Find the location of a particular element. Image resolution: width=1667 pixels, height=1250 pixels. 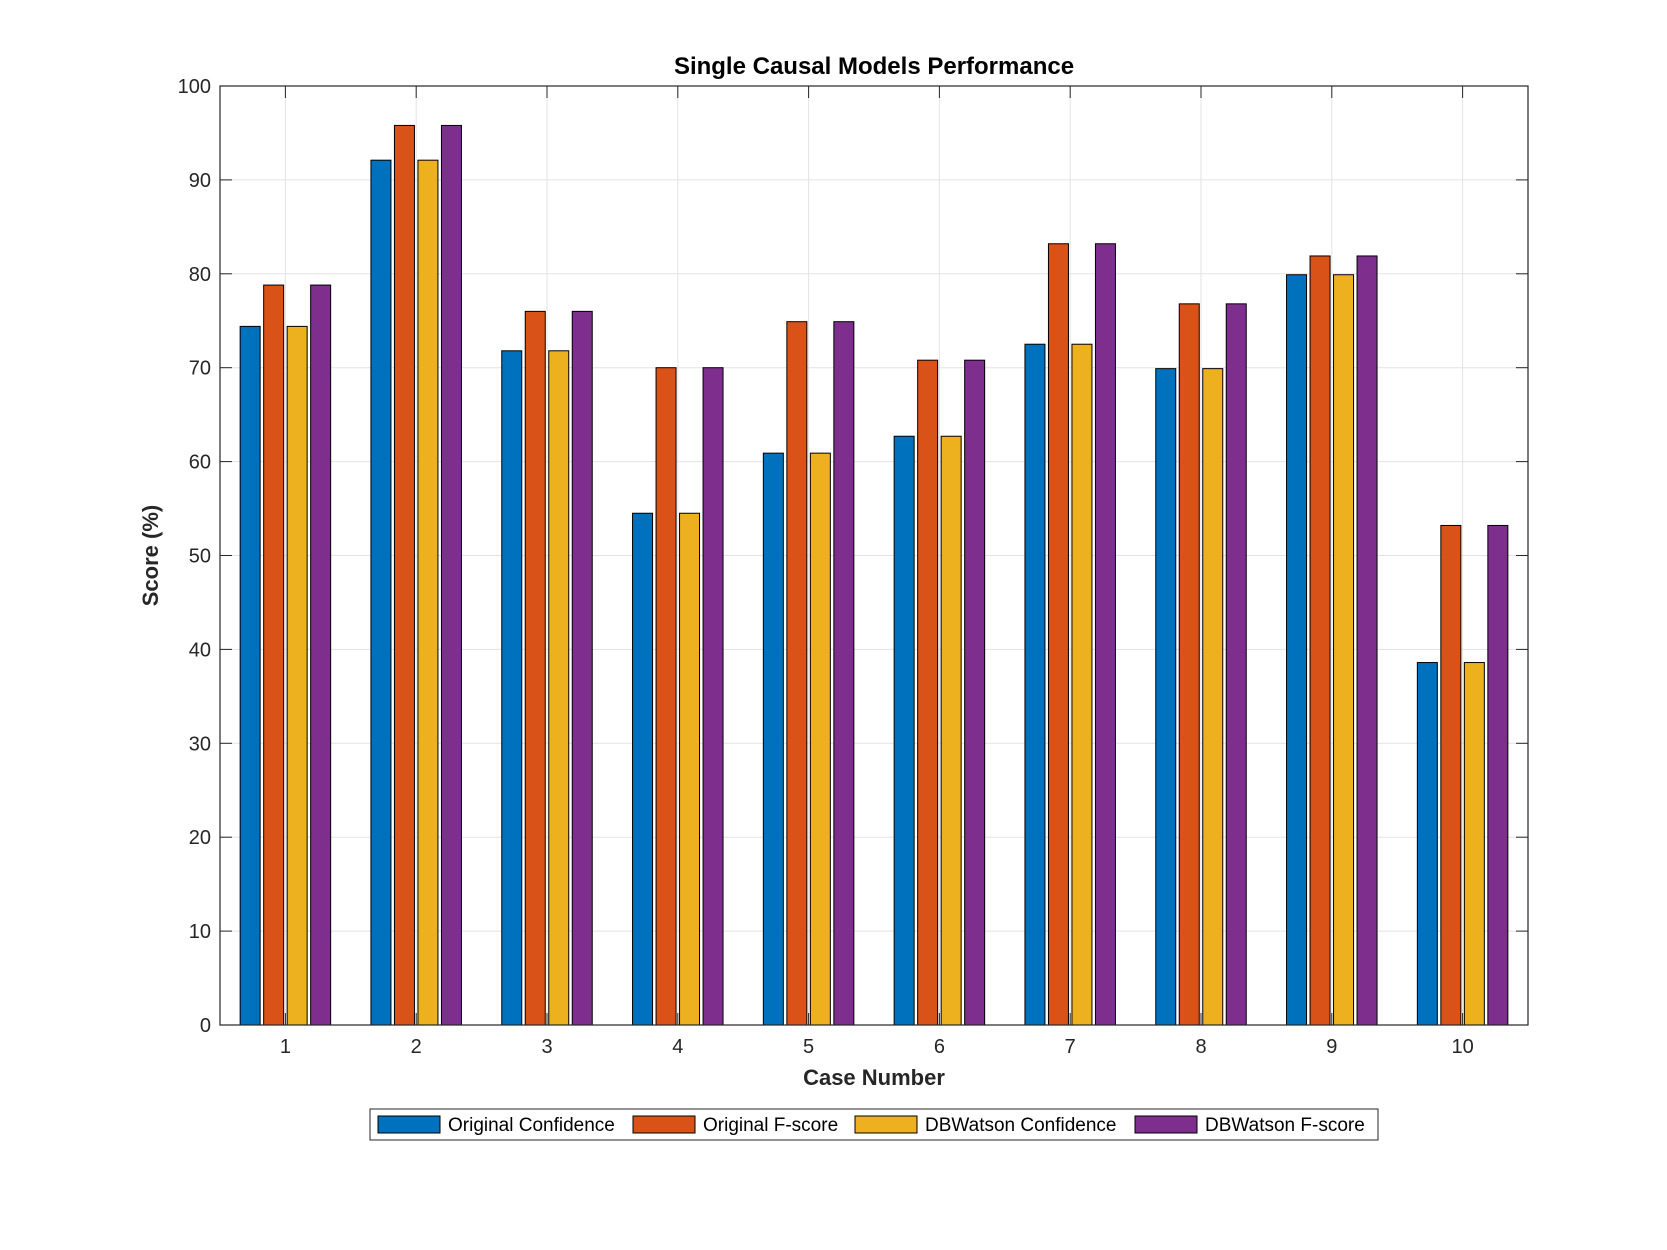

y-tick-label: 10 is located at coordinates (200, 932).